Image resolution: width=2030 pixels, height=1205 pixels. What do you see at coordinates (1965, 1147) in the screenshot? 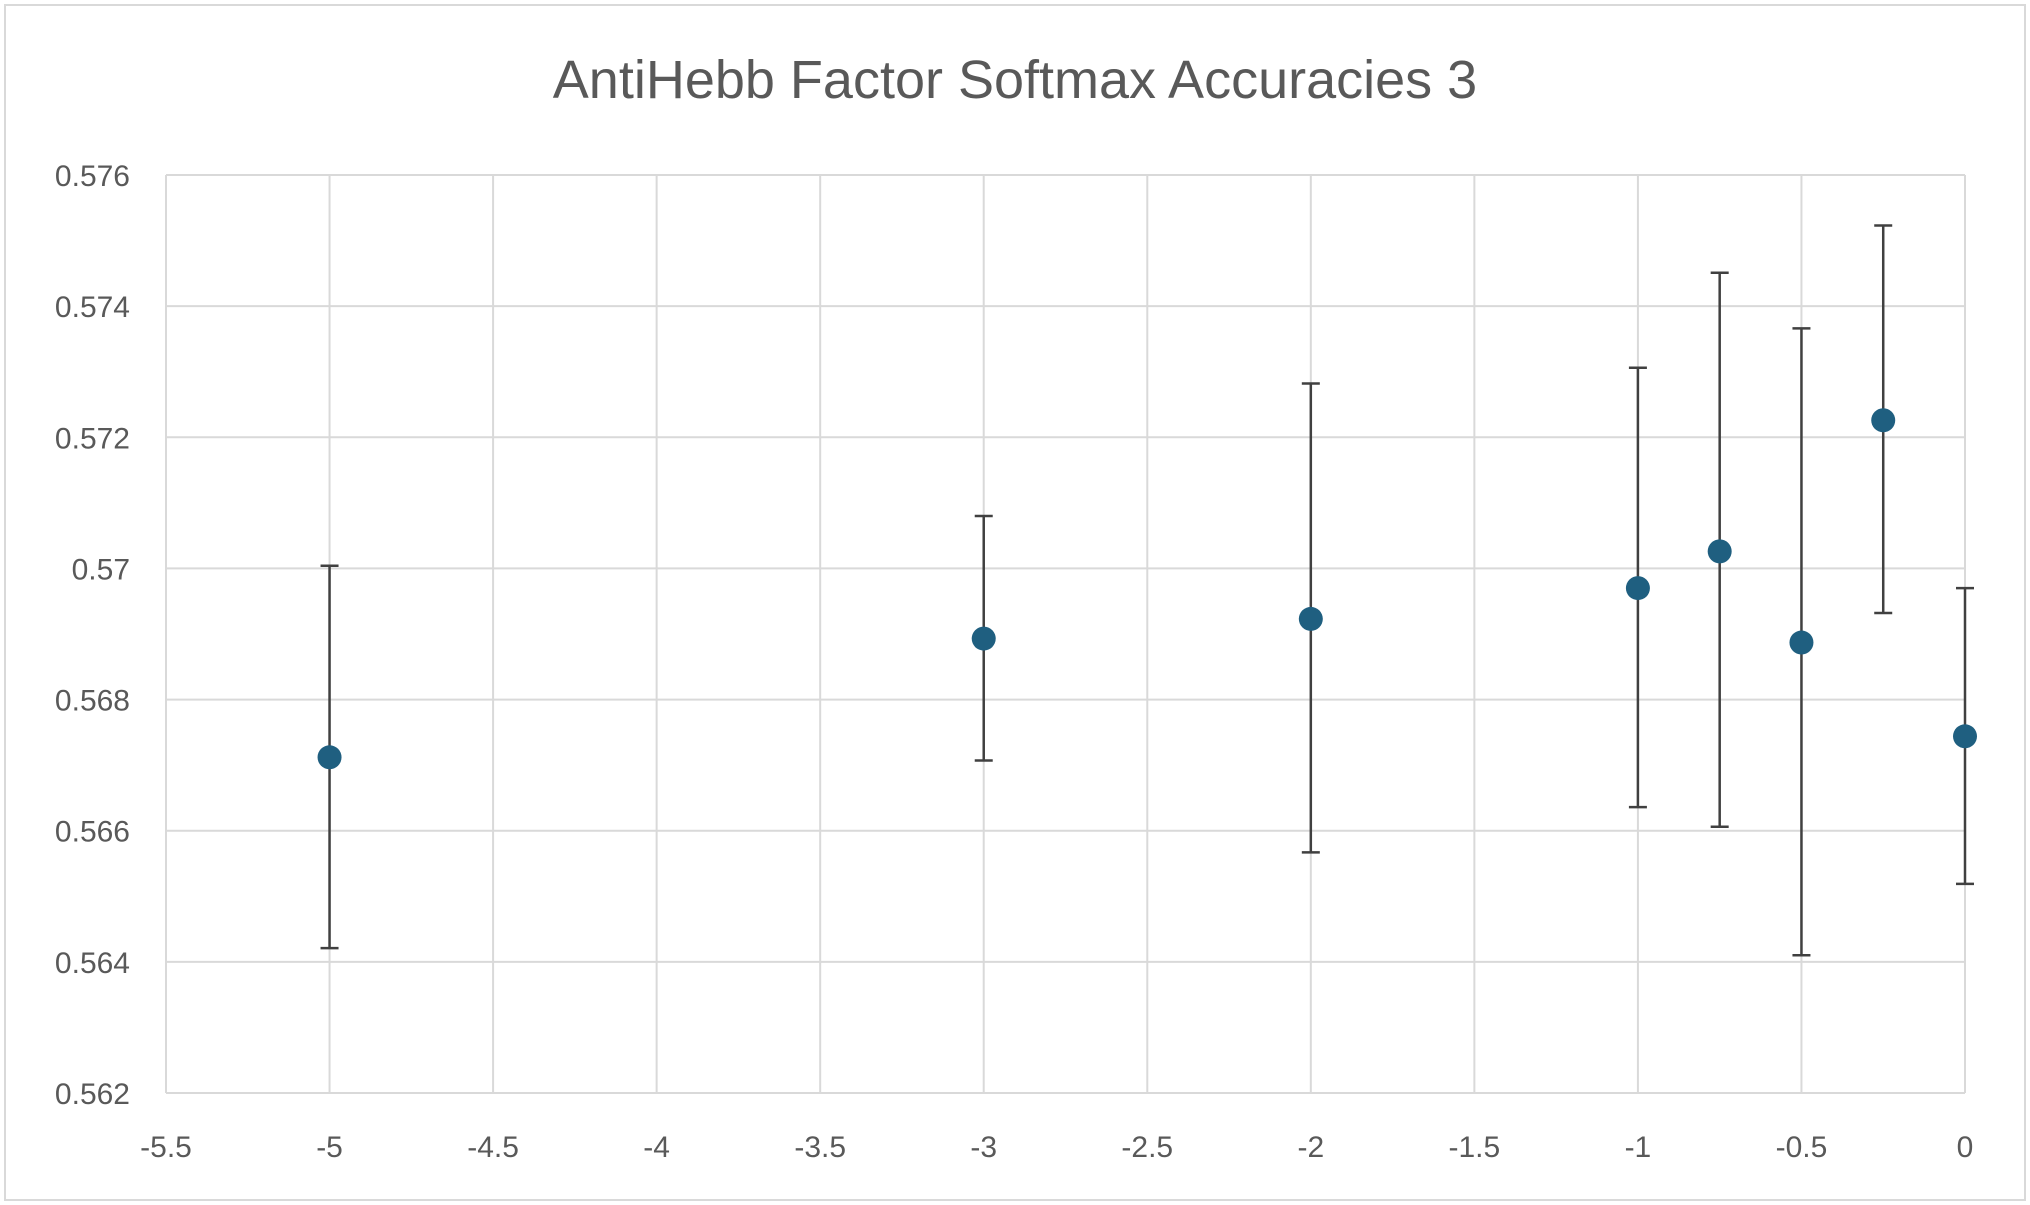
I see `x-tick-label: 0` at bounding box center [1965, 1147].